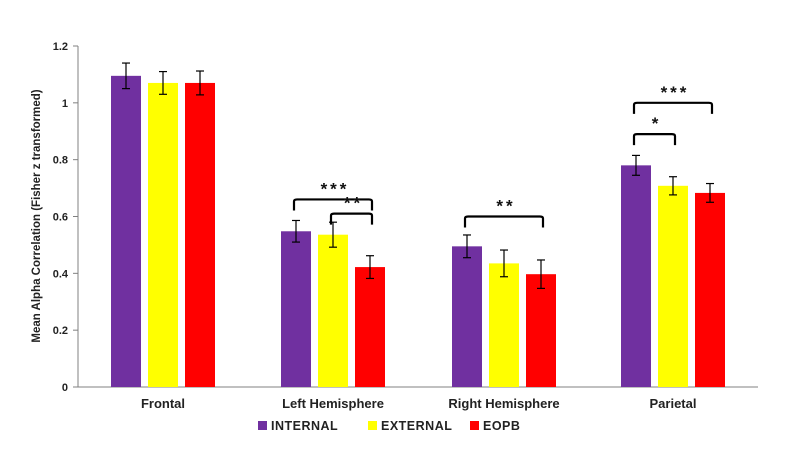  What do you see at coordinates (503, 403) in the screenshot?
I see `category-label: Right Hemisphere` at bounding box center [503, 403].